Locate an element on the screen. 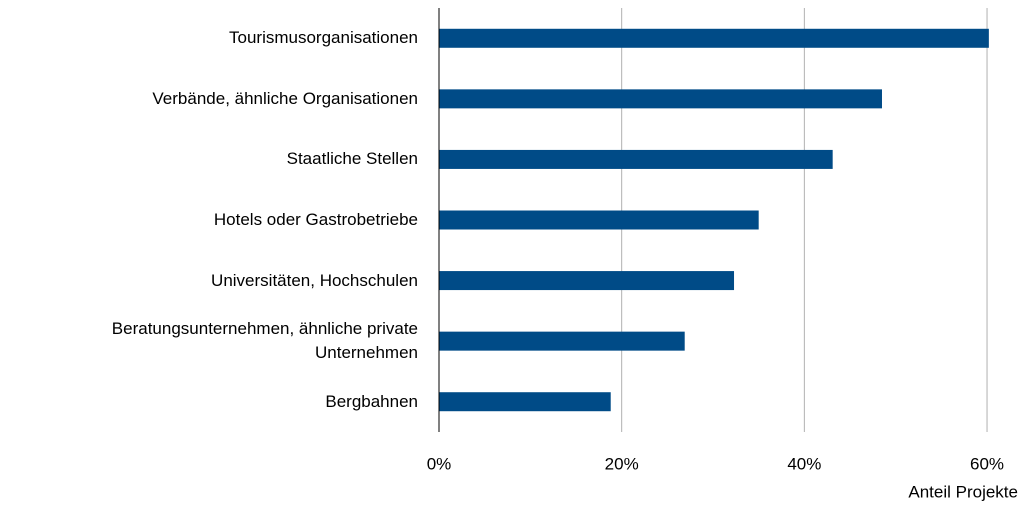 The image size is (1024, 506). x-axis-label: Anteil Projekte is located at coordinates (963, 491).